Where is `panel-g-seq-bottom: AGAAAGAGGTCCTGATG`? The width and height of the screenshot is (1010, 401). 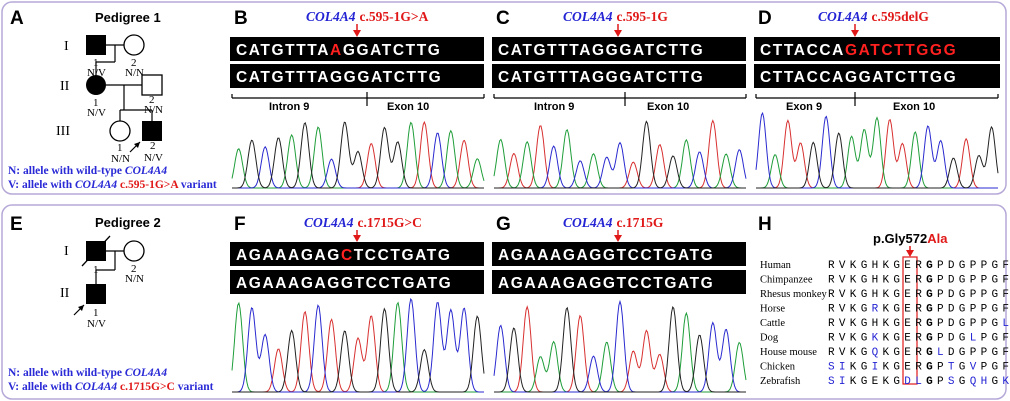 panel-g-seq-bottom: AGAAAGAGGTCCTGATG is located at coordinates (606, 283).